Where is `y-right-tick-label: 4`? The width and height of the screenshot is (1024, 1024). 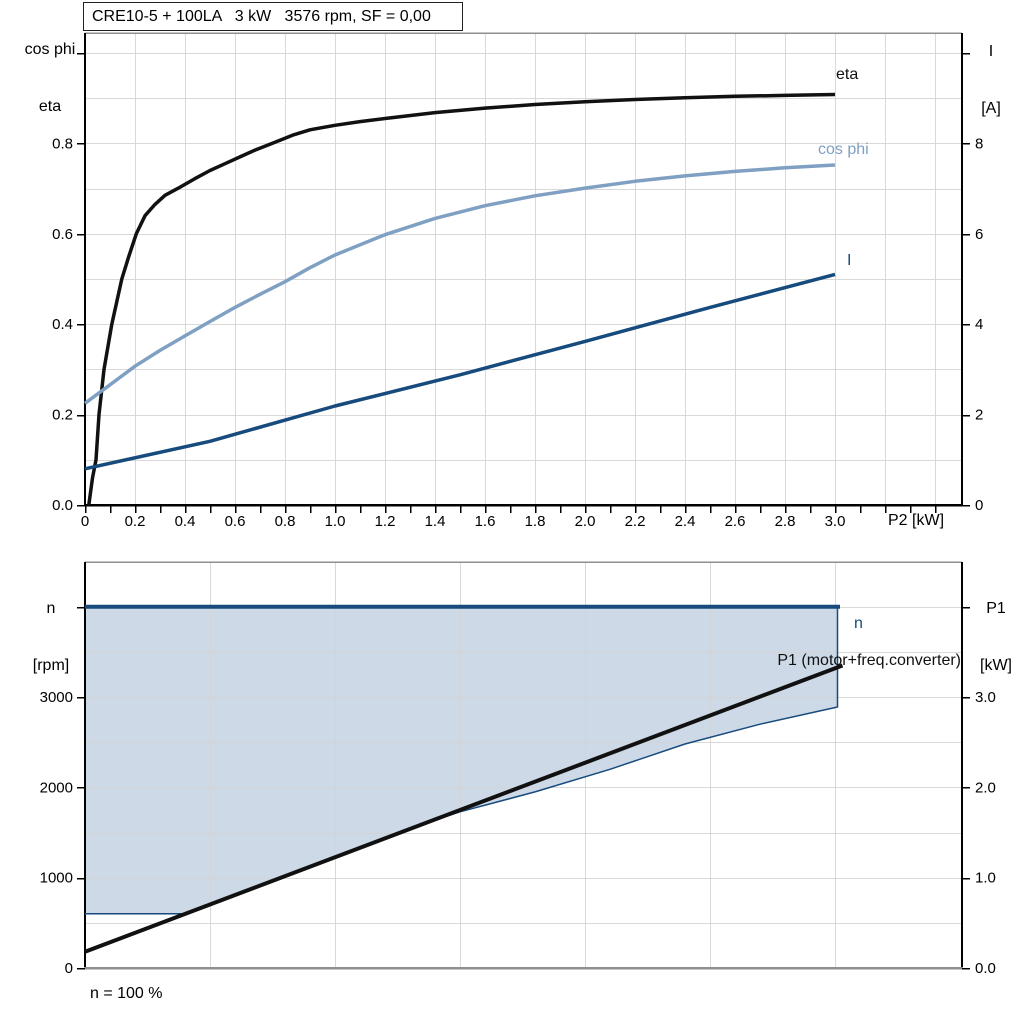 y-right-tick-label: 4 is located at coordinates (979, 324).